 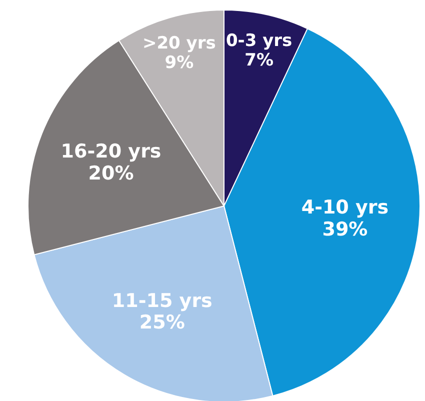 I want to click on data-label: 20%, so click(x=111, y=173).